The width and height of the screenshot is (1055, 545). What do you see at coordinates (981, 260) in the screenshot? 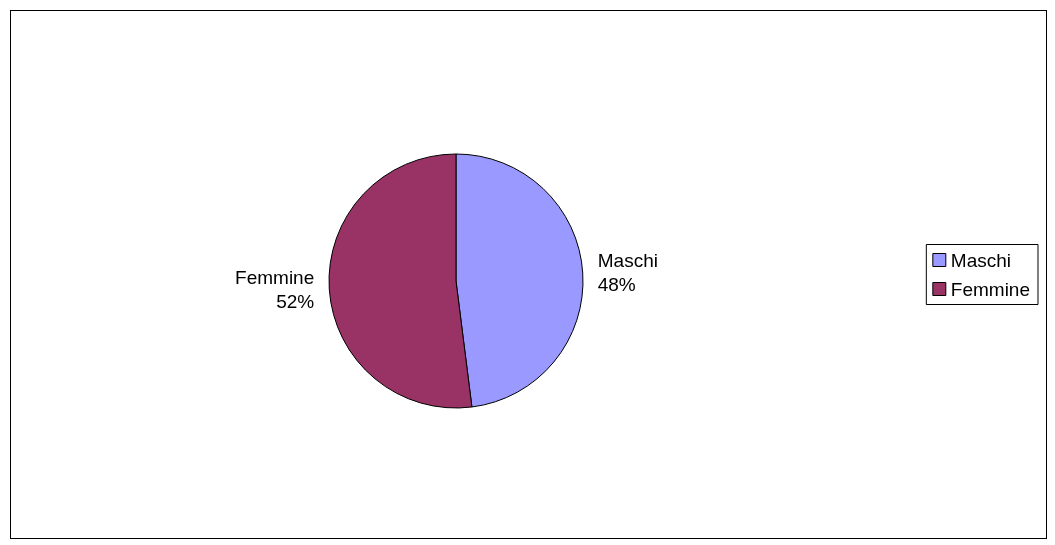
I see `legend-label: Maschi` at bounding box center [981, 260].